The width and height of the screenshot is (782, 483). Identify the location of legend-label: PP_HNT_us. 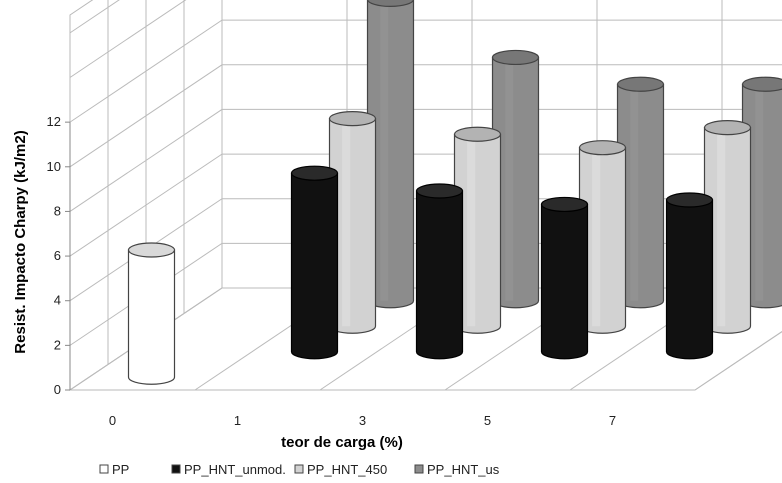
(463, 469).